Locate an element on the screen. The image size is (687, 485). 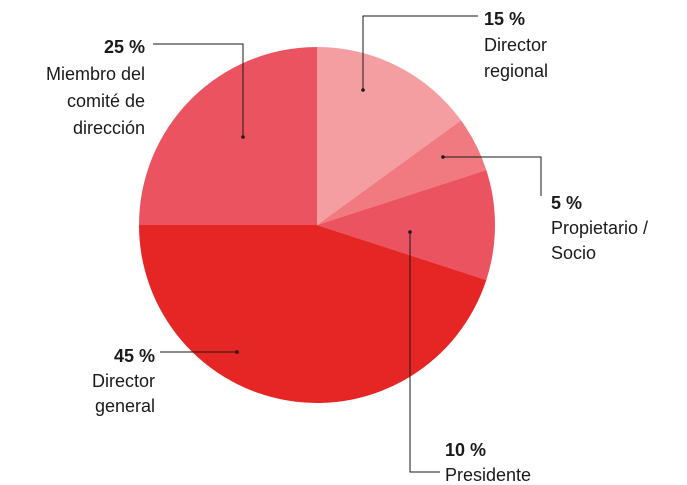
data-label: 10 % is located at coordinates (465, 450).